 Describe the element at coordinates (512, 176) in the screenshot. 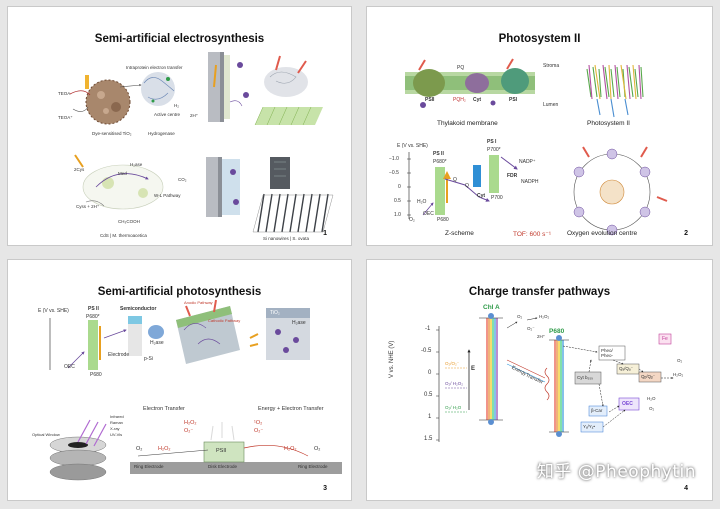

I see `label-fdr: FDR` at that location.